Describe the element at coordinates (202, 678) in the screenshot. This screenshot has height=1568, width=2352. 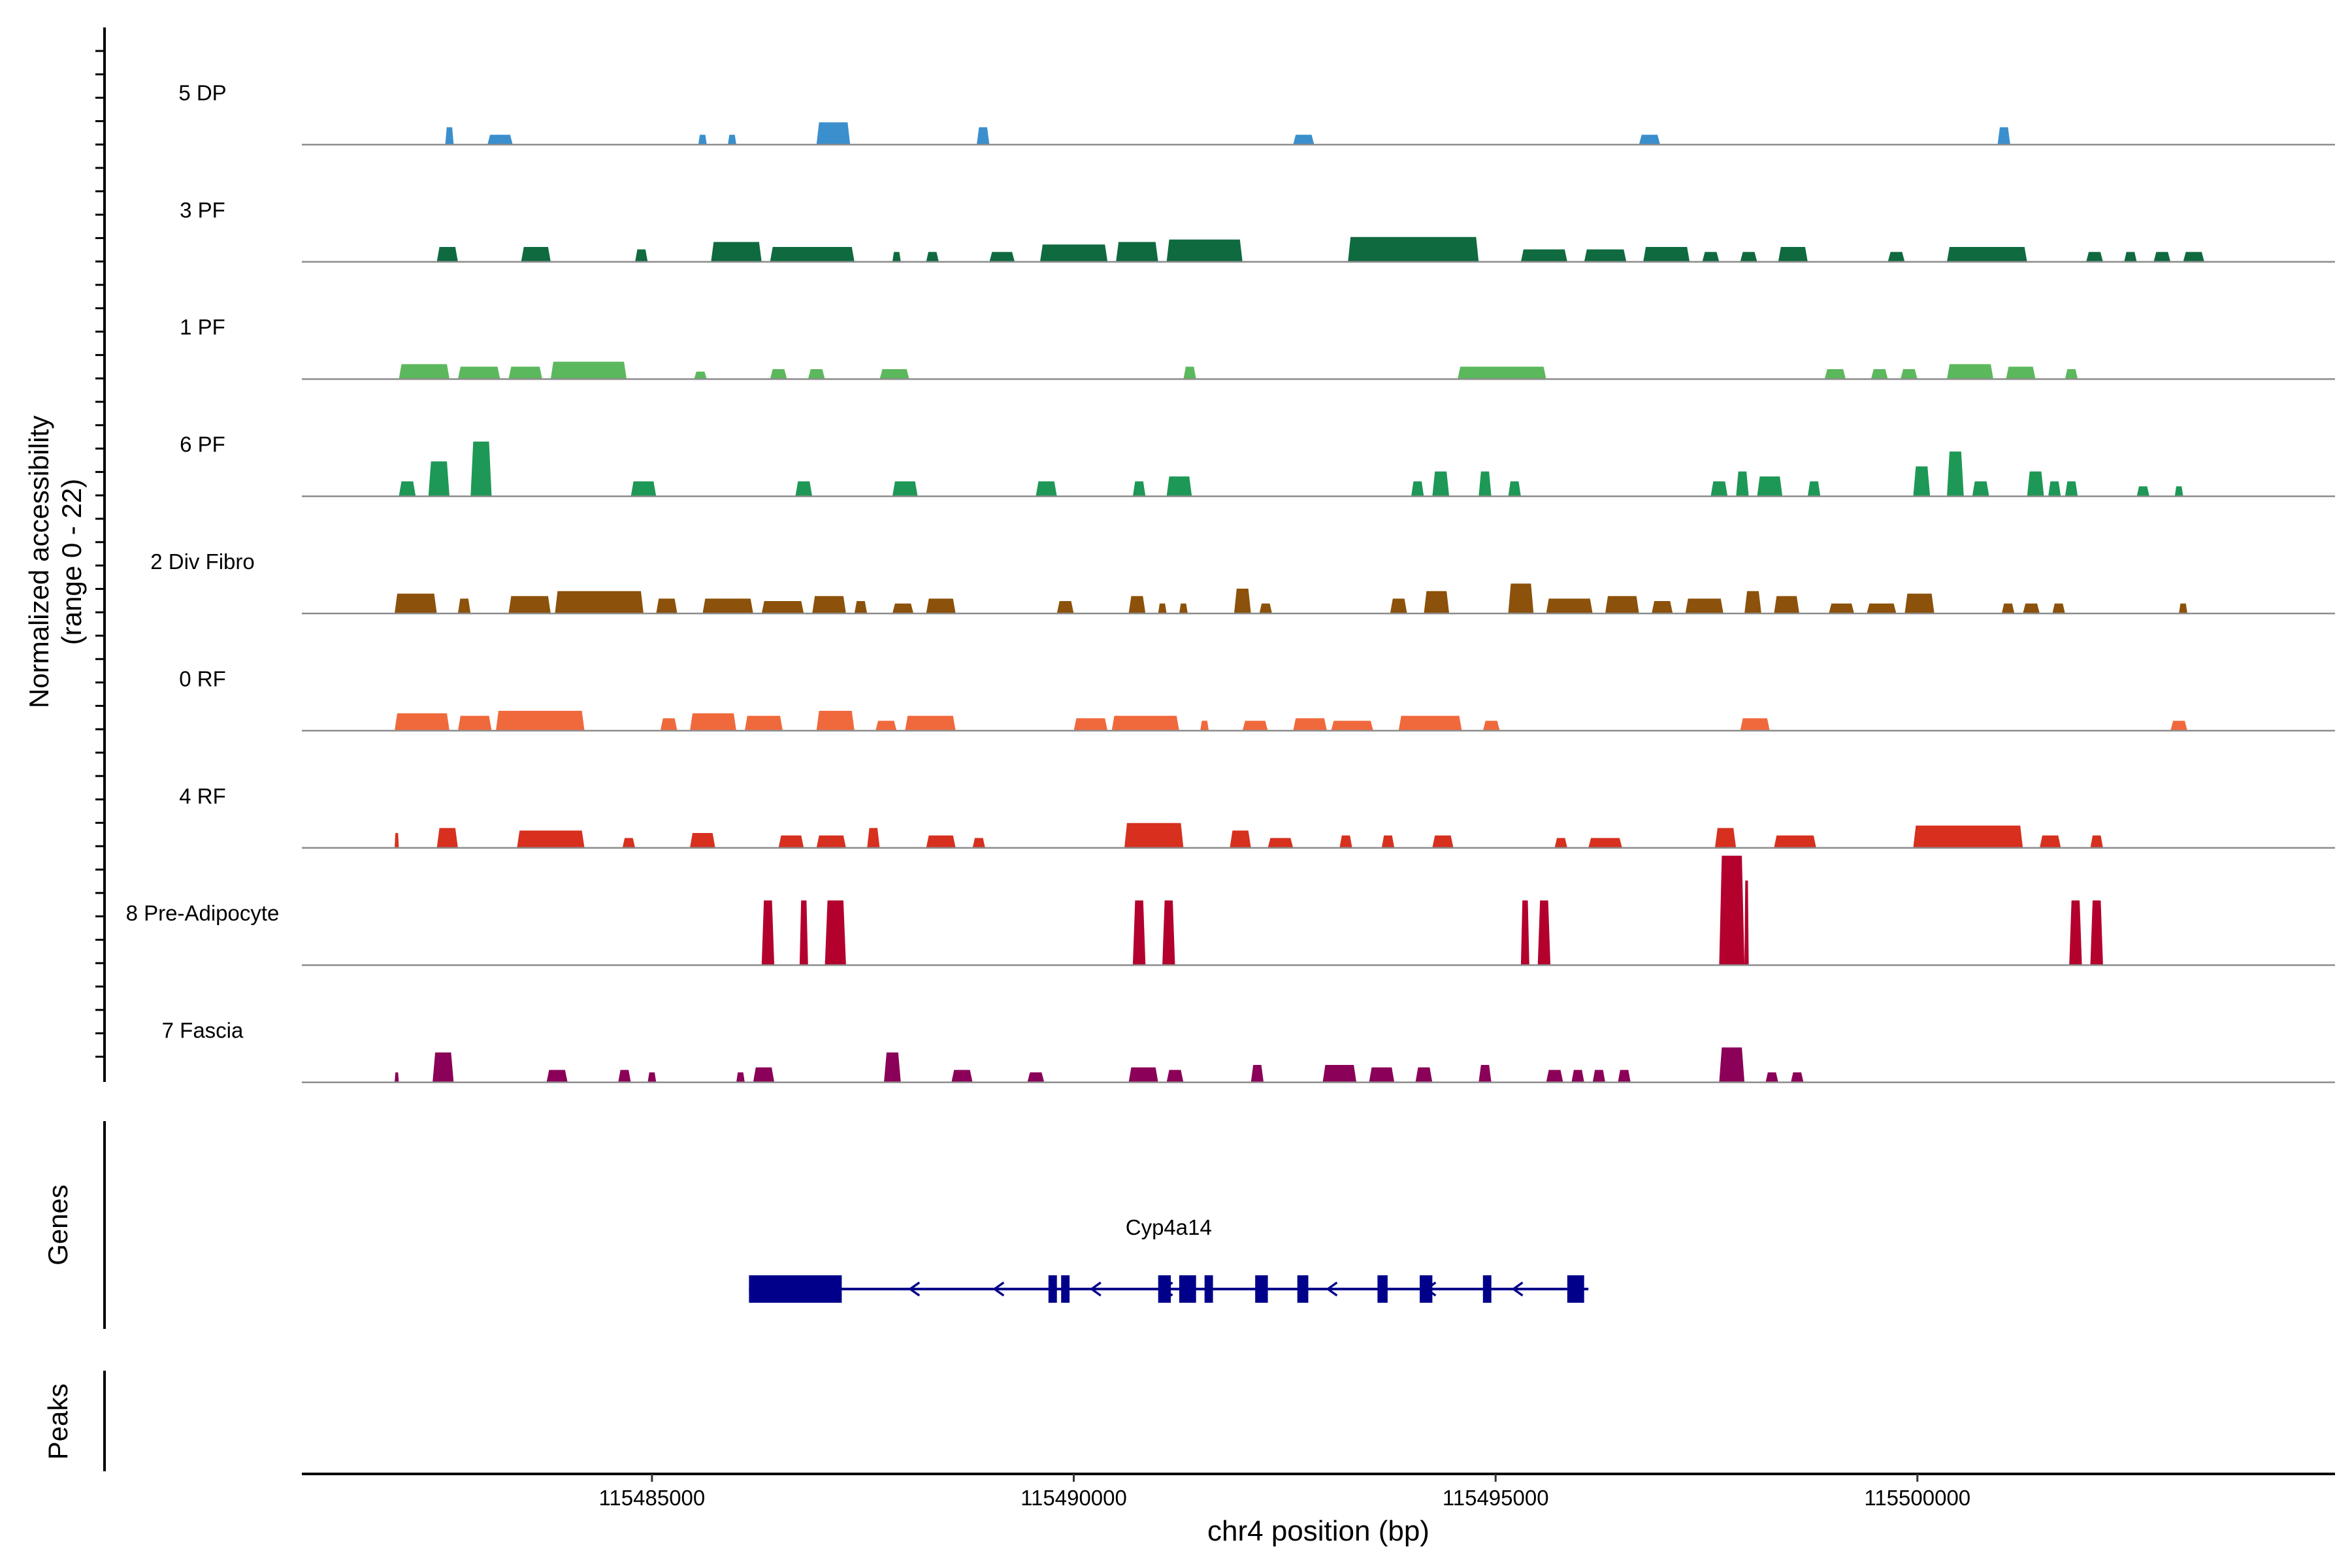
I see `track-label: 0 RF` at that location.